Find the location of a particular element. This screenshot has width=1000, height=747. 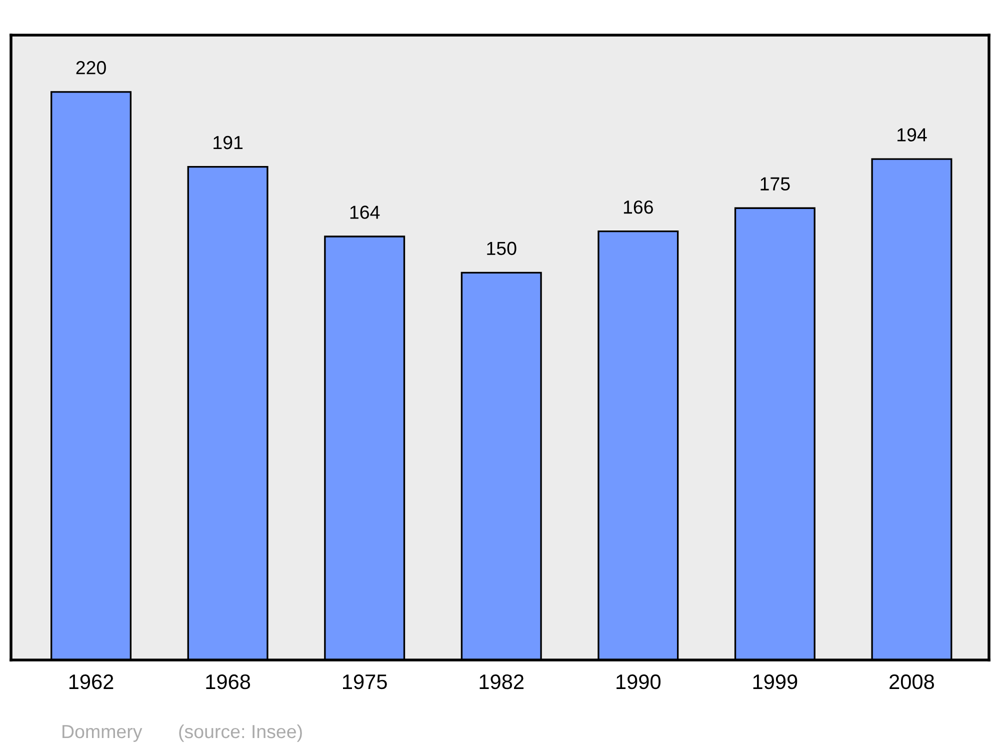

data-label: 175 is located at coordinates (775, 184).